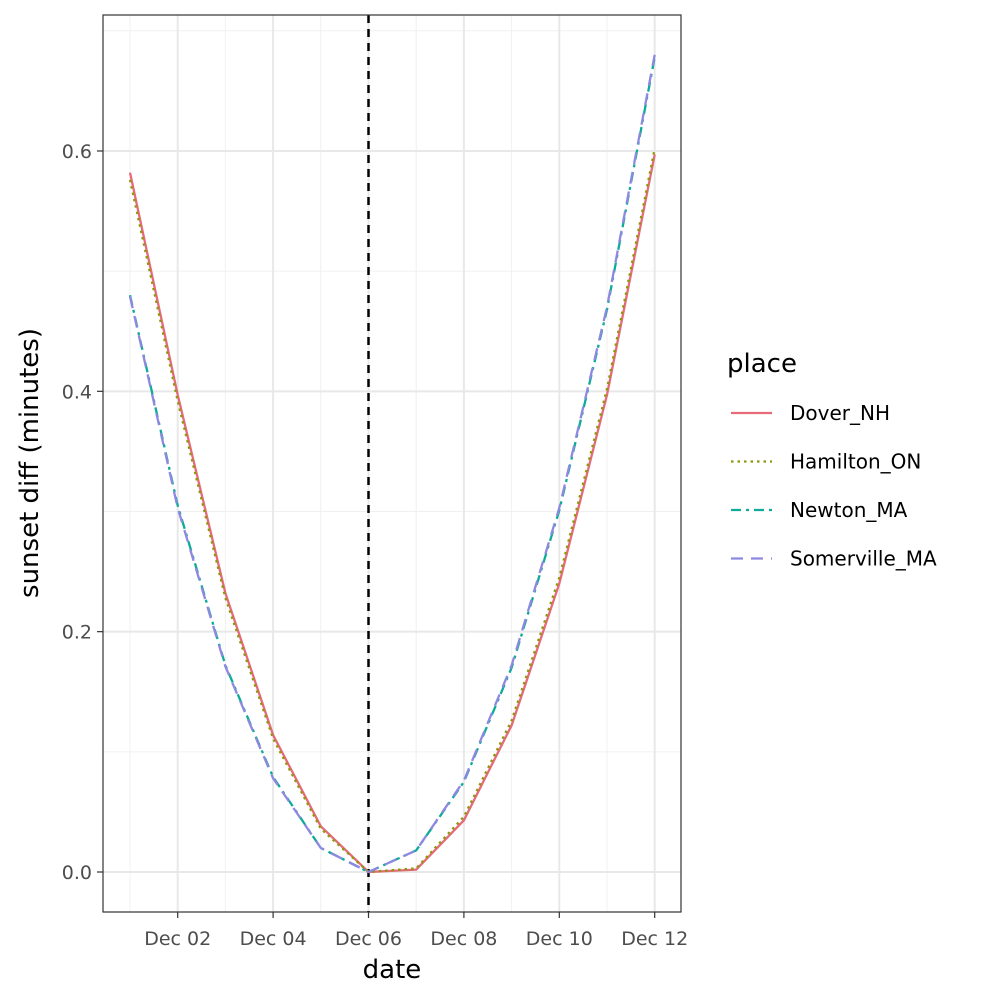 This screenshot has width=1000, height=1004. I want to click on legend-label: Hamilton_ON, so click(855, 462).